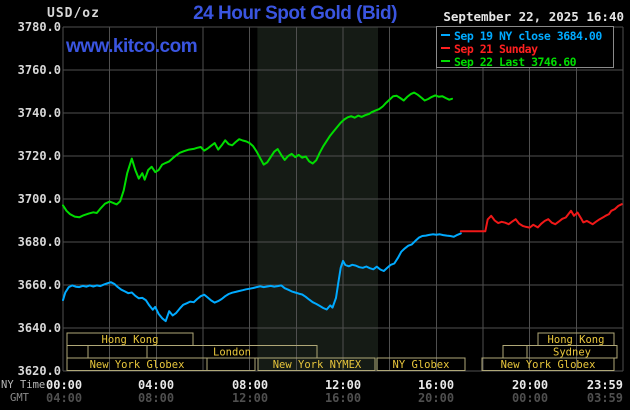  What do you see at coordinates (39, 27) in the screenshot?
I see `svg-text: 3780.0` at bounding box center [39, 27].